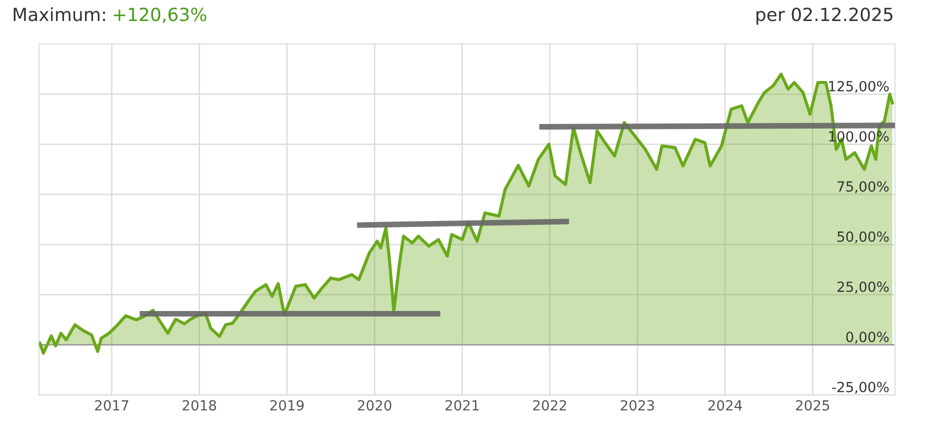  Describe the element at coordinates (860, 388) in the screenshot. I see `y-tick-label: -25,00%` at that location.